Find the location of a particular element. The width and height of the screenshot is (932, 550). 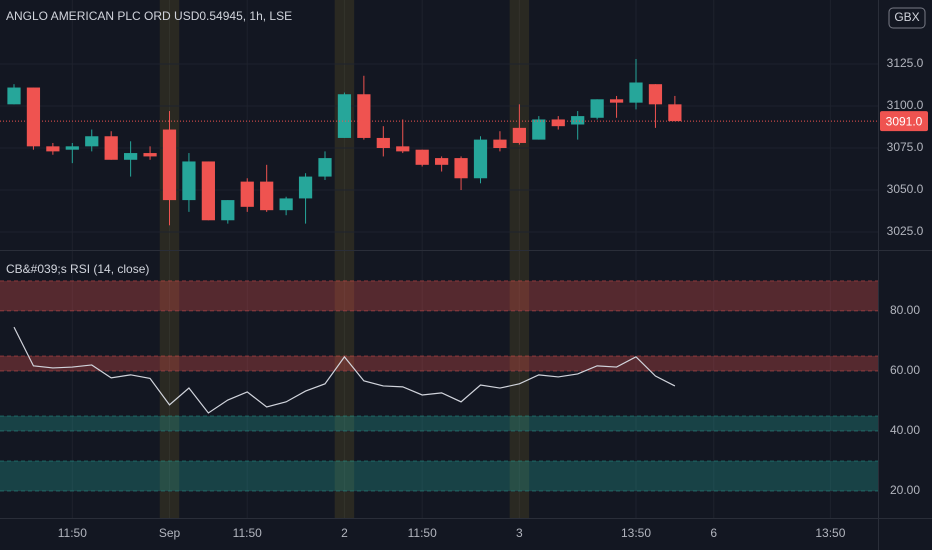

last-price-label: 3091.0 is located at coordinates (904, 121).